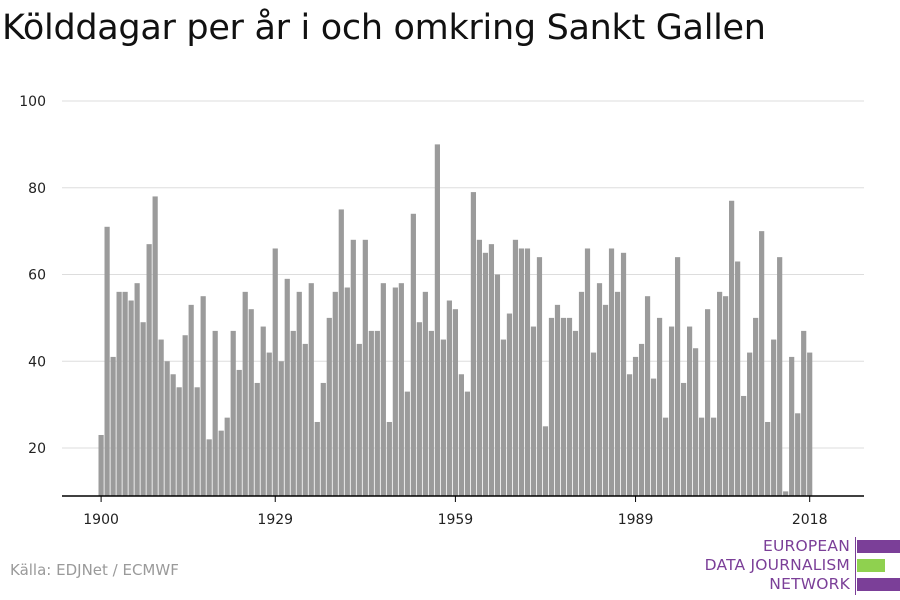 The height and width of the screenshot is (600, 900). Describe the element at coordinates (473, 344) in the screenshot. I see `bar-1962` at that location.